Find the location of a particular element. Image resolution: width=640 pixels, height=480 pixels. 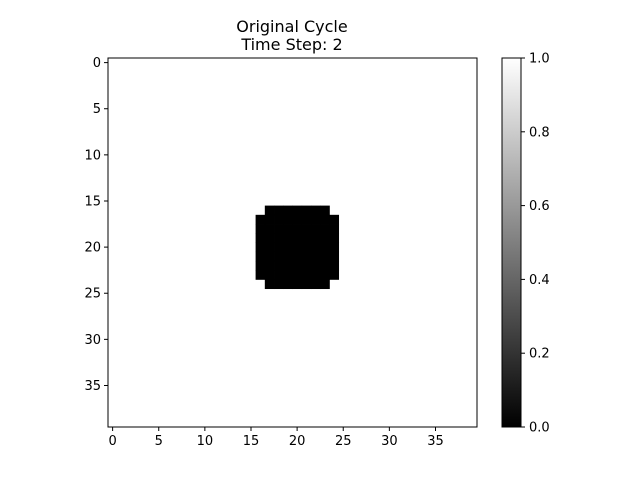

colorbar-tick-label: 0.6 is located at coordinates (539, 206).